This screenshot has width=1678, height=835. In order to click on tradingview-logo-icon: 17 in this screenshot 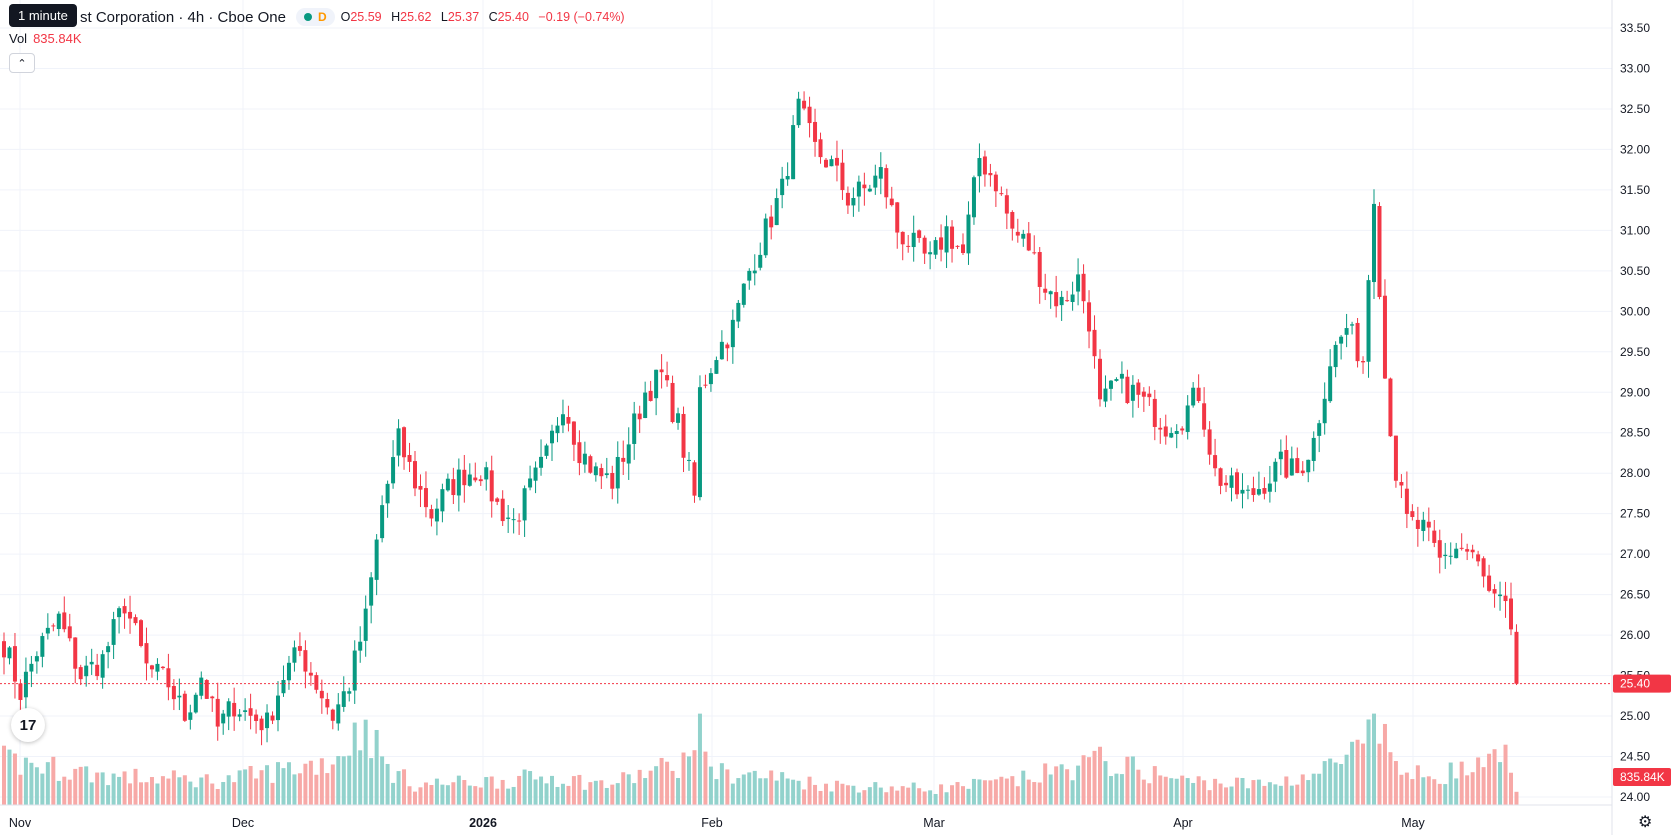, I will do `click(28, 725)`.